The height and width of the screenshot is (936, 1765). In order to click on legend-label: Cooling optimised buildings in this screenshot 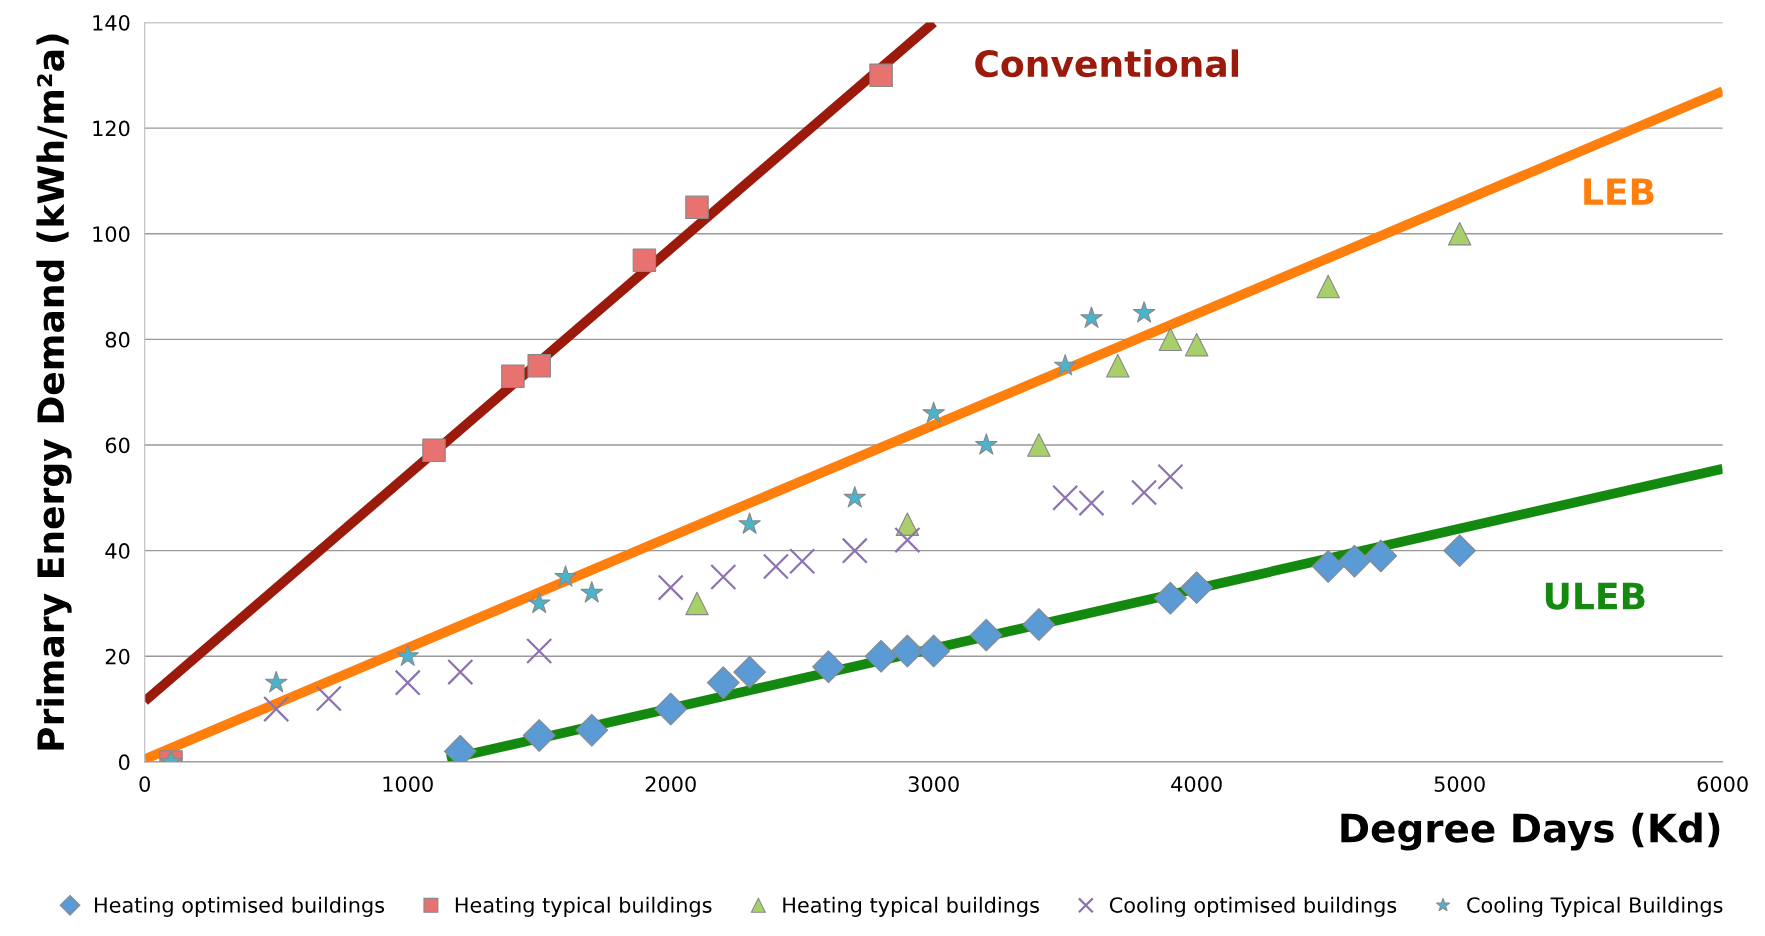, I will do `click(1253, 906)`.